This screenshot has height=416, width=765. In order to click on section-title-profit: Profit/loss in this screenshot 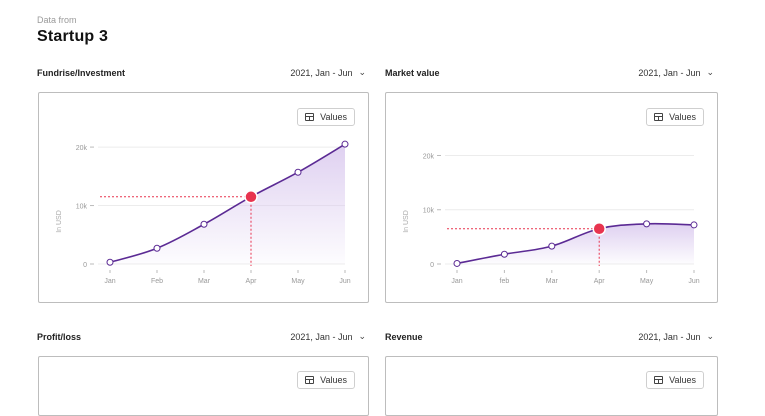, I will do `click(59, 337)`.